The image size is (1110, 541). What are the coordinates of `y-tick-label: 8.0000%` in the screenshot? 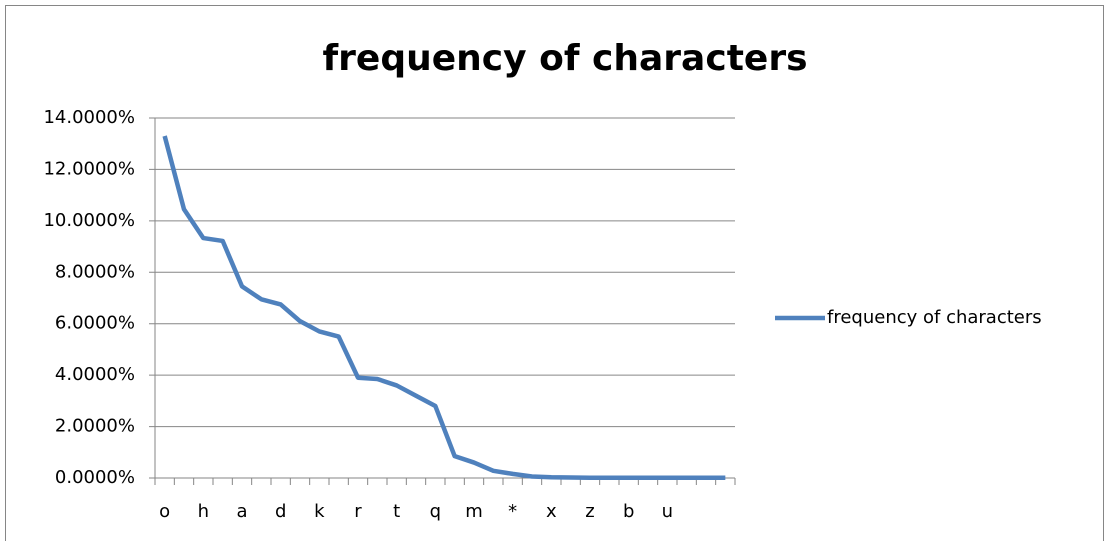 It's located at (95, 271).